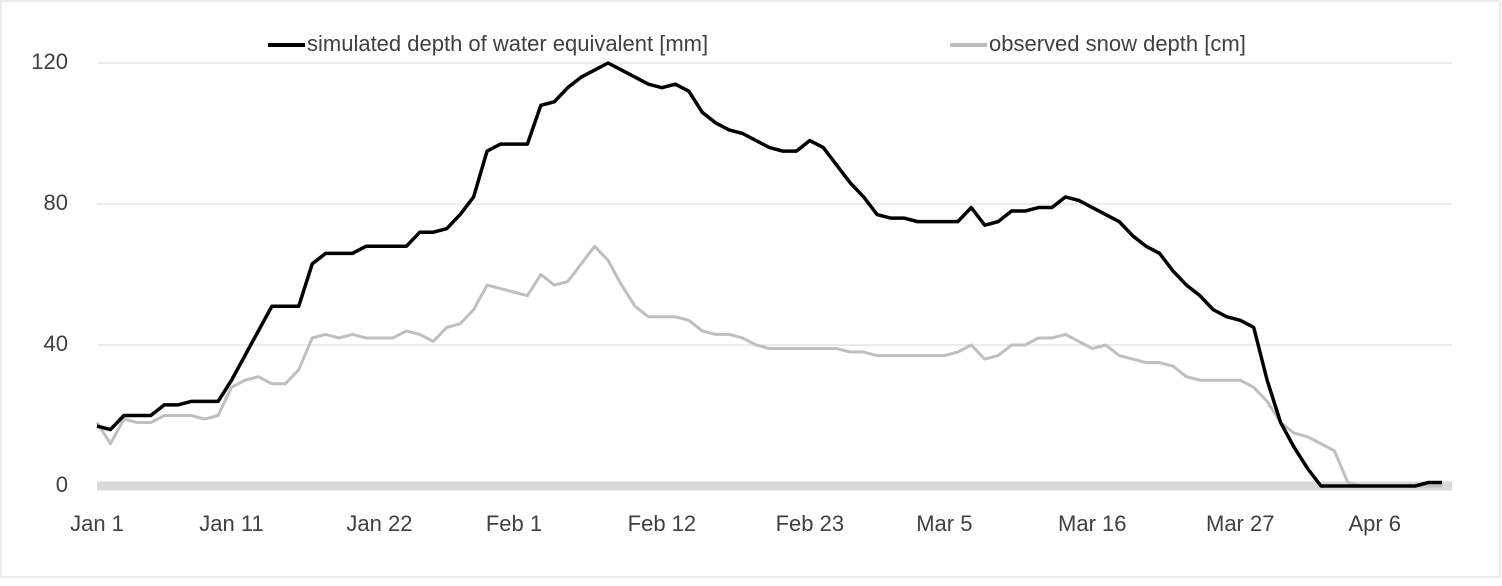 The height and width of the screenshot is (586, 1502). I want to click on x-tick-label: Jan 11, so click(231, 523).